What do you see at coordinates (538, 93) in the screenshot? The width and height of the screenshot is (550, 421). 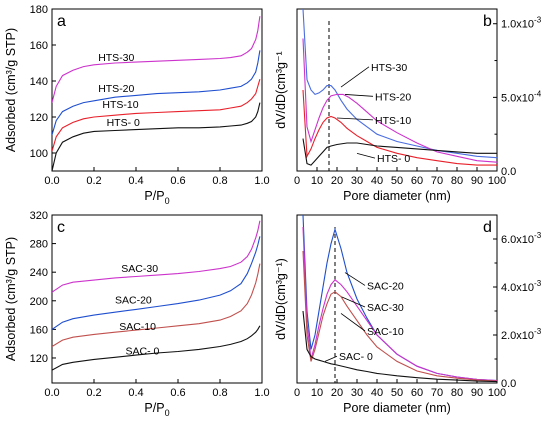 I see `y-tick-exponent: -4` at bounding box center [538, 93].